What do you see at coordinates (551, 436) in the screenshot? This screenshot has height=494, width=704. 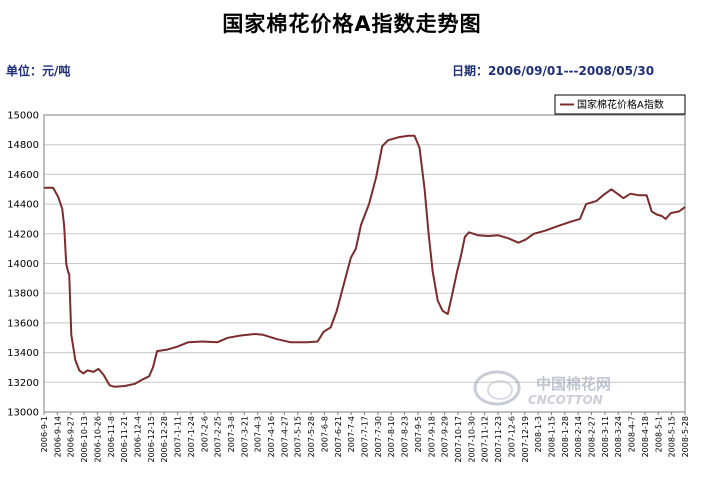 I see `x-tick-label: 2008-1-15` at bounding box center [551, 436].